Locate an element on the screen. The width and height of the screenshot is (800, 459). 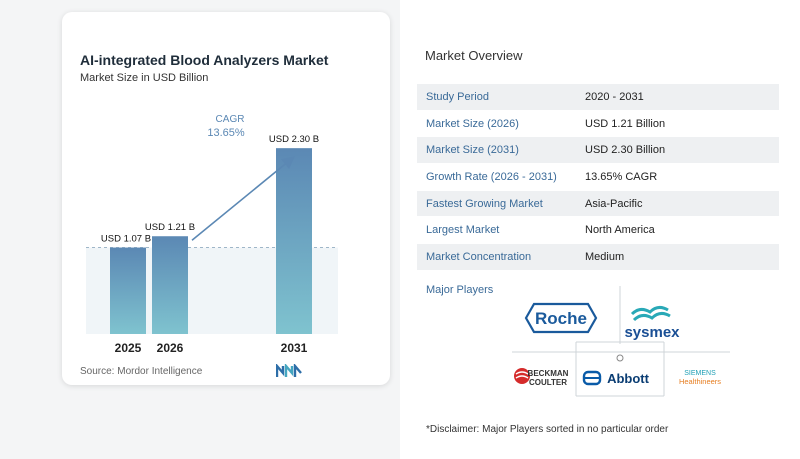
x-tick-2025: 2025 is located at coordinates (128, 348).